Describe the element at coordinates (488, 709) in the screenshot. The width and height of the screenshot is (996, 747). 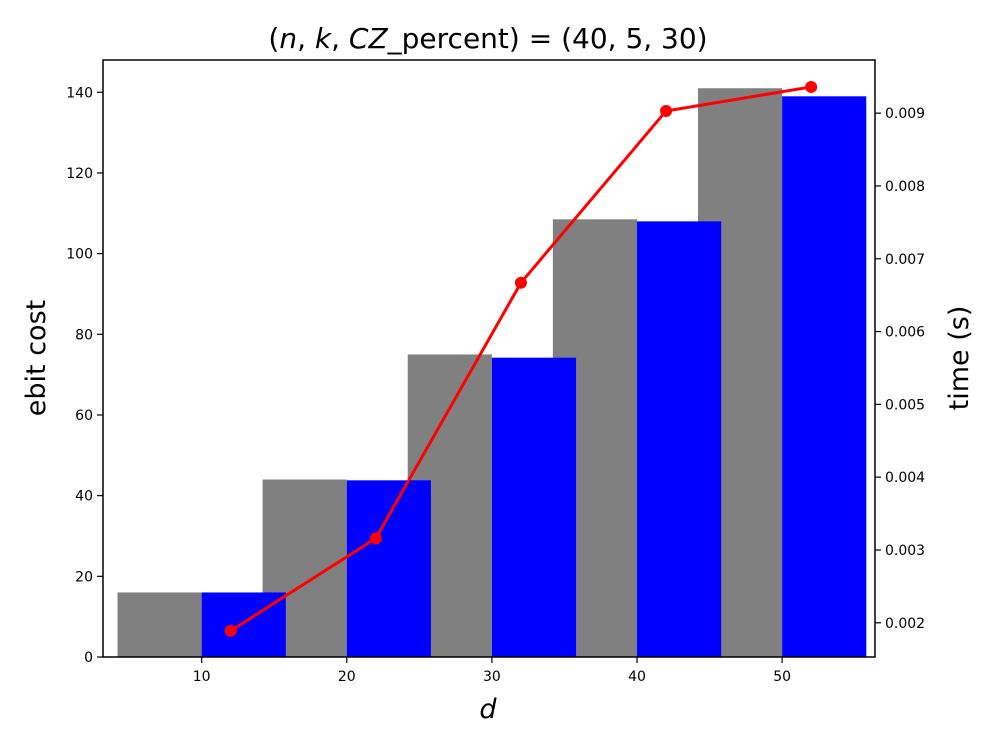
I see `x-axis-label: d` at that location.